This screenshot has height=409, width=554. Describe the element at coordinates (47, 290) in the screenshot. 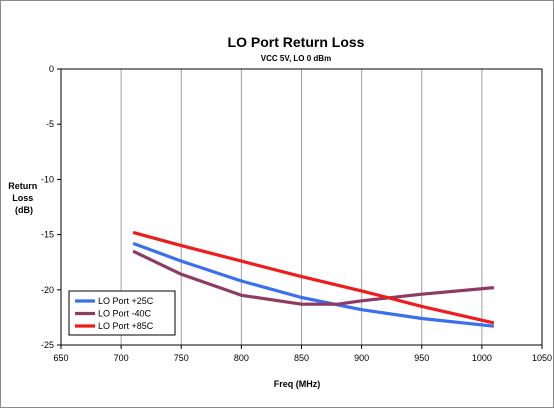

I see `y-tick-label: -20` at that location.